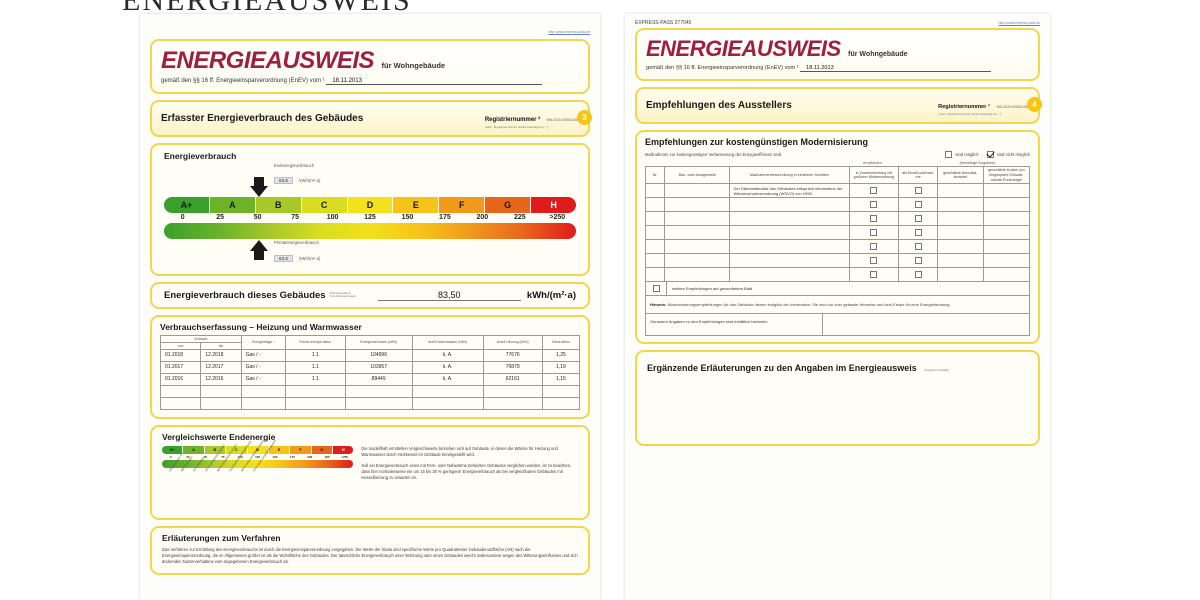 The height and width of the screenshot is (600, 1200). I want to click on result-note: (Pflichtangabe in Immobilienanzeigen), so click(343, 294).